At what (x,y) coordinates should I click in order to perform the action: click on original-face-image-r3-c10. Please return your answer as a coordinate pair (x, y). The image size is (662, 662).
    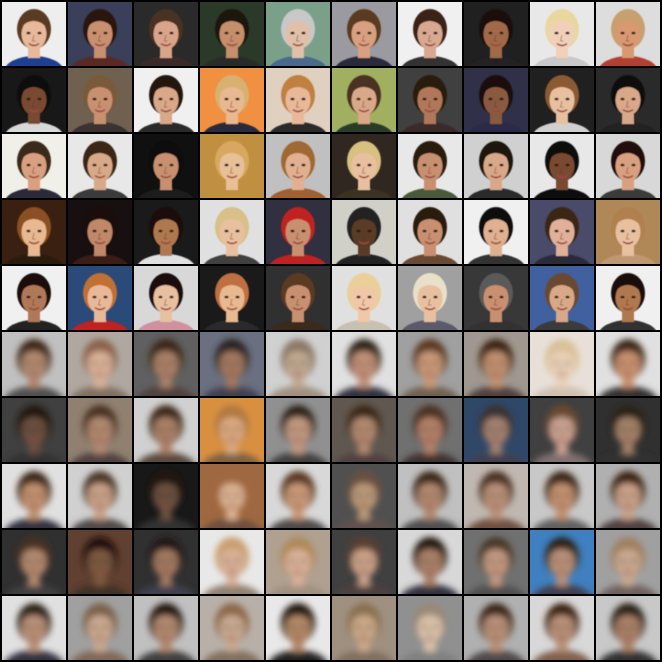
    Looking at the image, I should click on (628, 166).